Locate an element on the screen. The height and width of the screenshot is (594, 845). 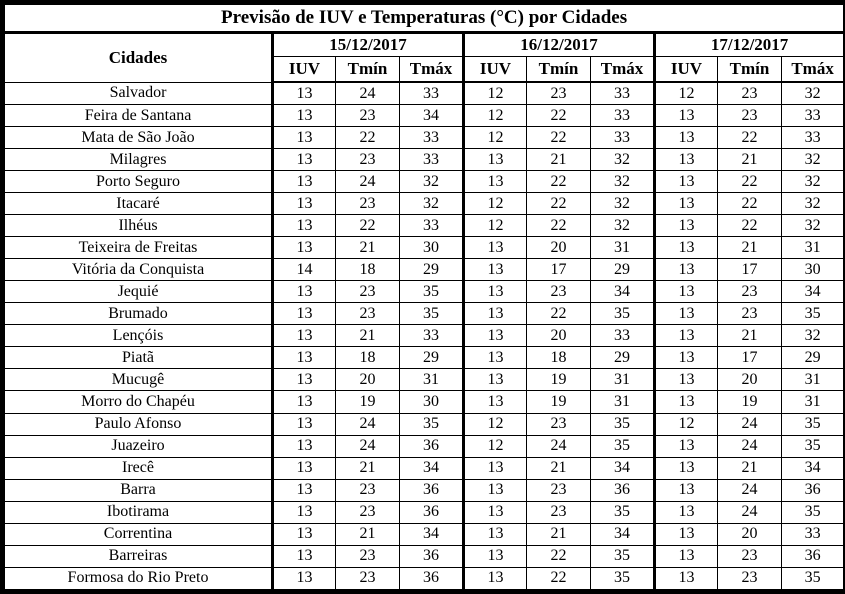
column-header-tmax: Tmáx is located at coordinates (812, 69).